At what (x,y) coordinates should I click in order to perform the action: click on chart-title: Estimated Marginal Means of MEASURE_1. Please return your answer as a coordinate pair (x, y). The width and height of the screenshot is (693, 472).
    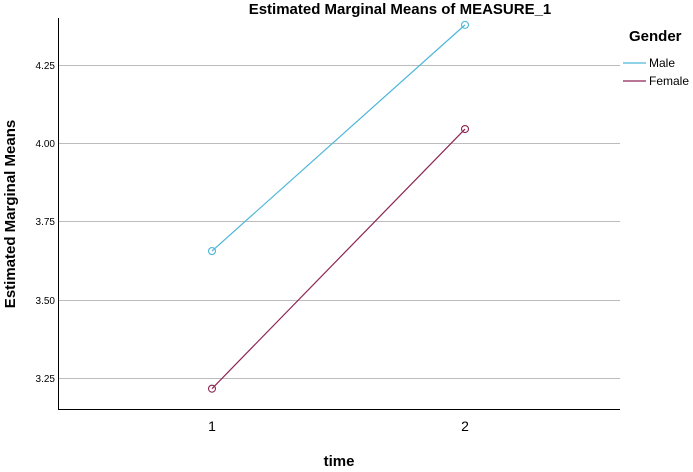
    Looking at the image, I should click on (400, 9).